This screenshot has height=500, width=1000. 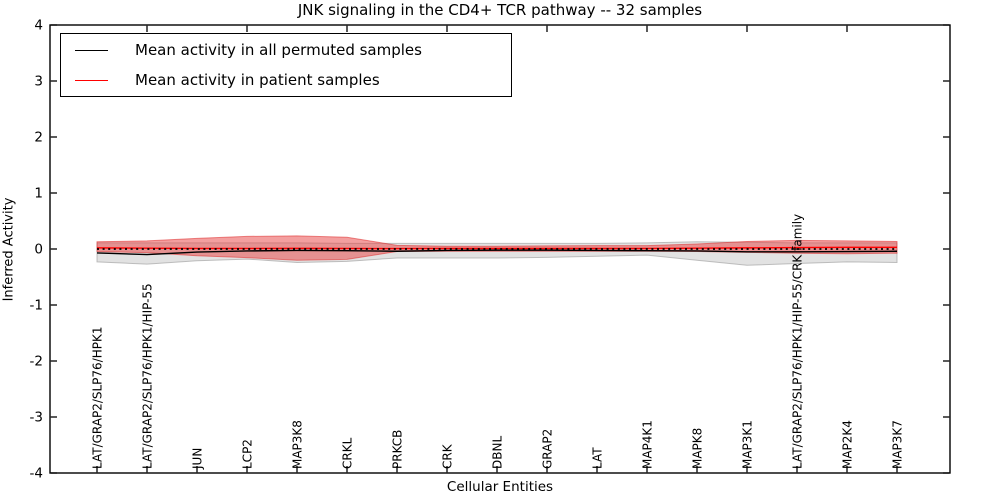 What do you see at coordinates (798, 341) in the screenshot?
I see `x-tick-label: LAT/GRAP2/SLP76/HPK1/HIP-55/CRK family` at bounding box center [798, 341].